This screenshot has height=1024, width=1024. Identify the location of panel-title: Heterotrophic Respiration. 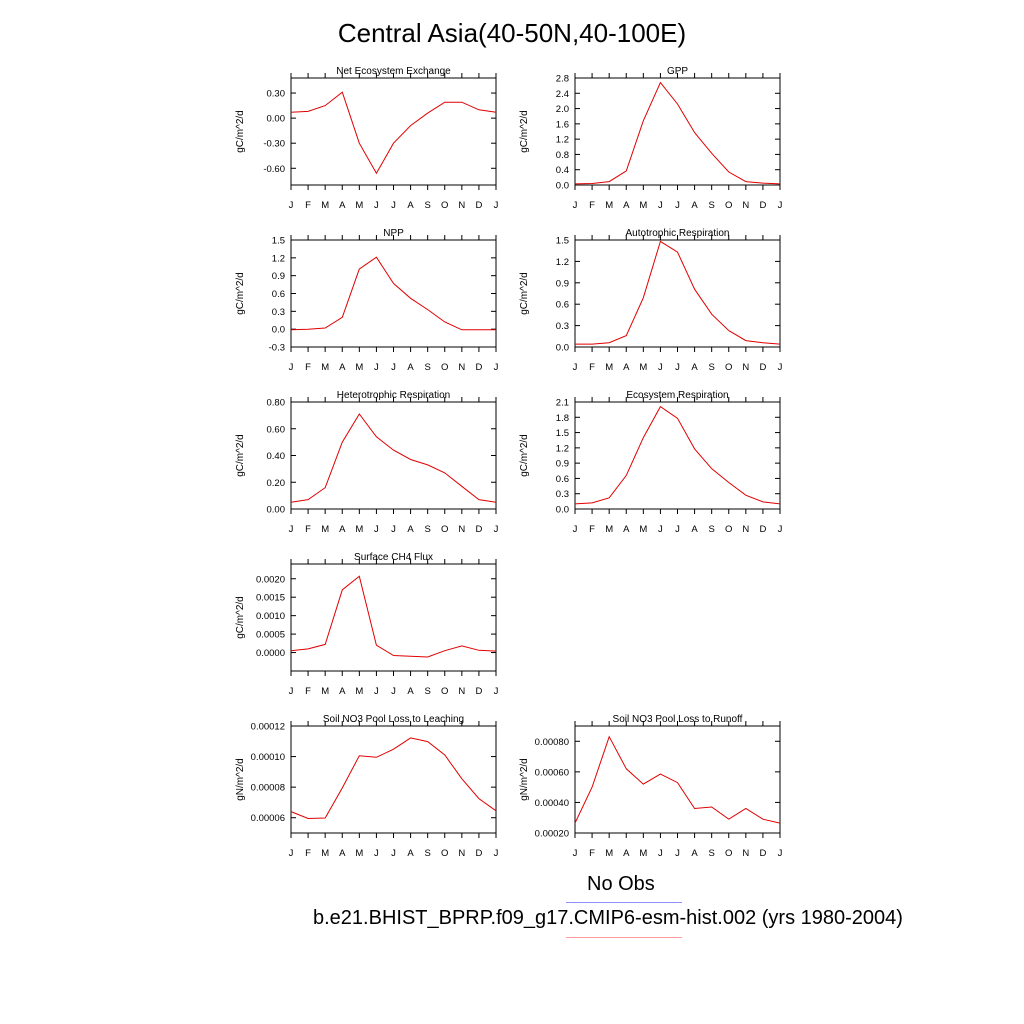
(393, 395).